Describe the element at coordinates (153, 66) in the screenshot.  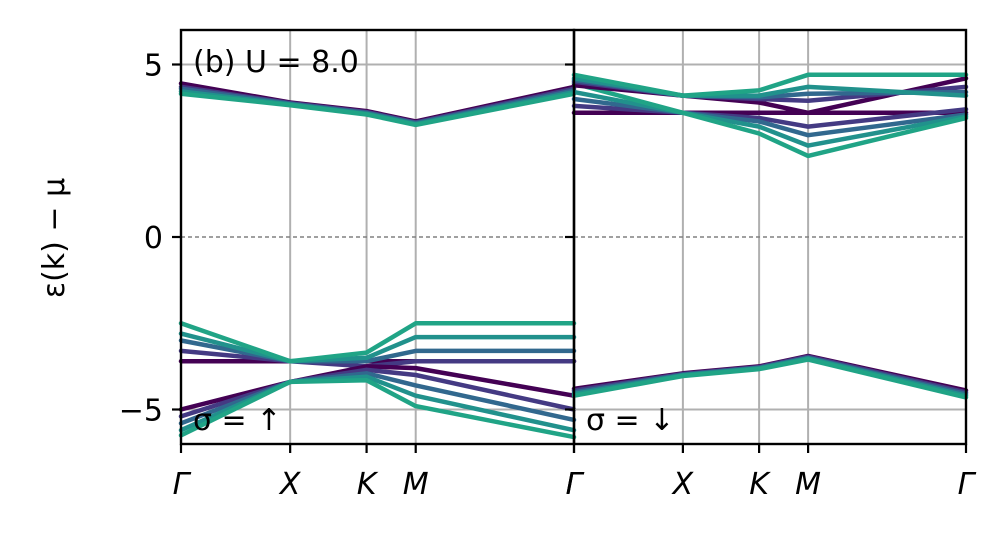
I see `y-tick-label-0: 5` at that location.